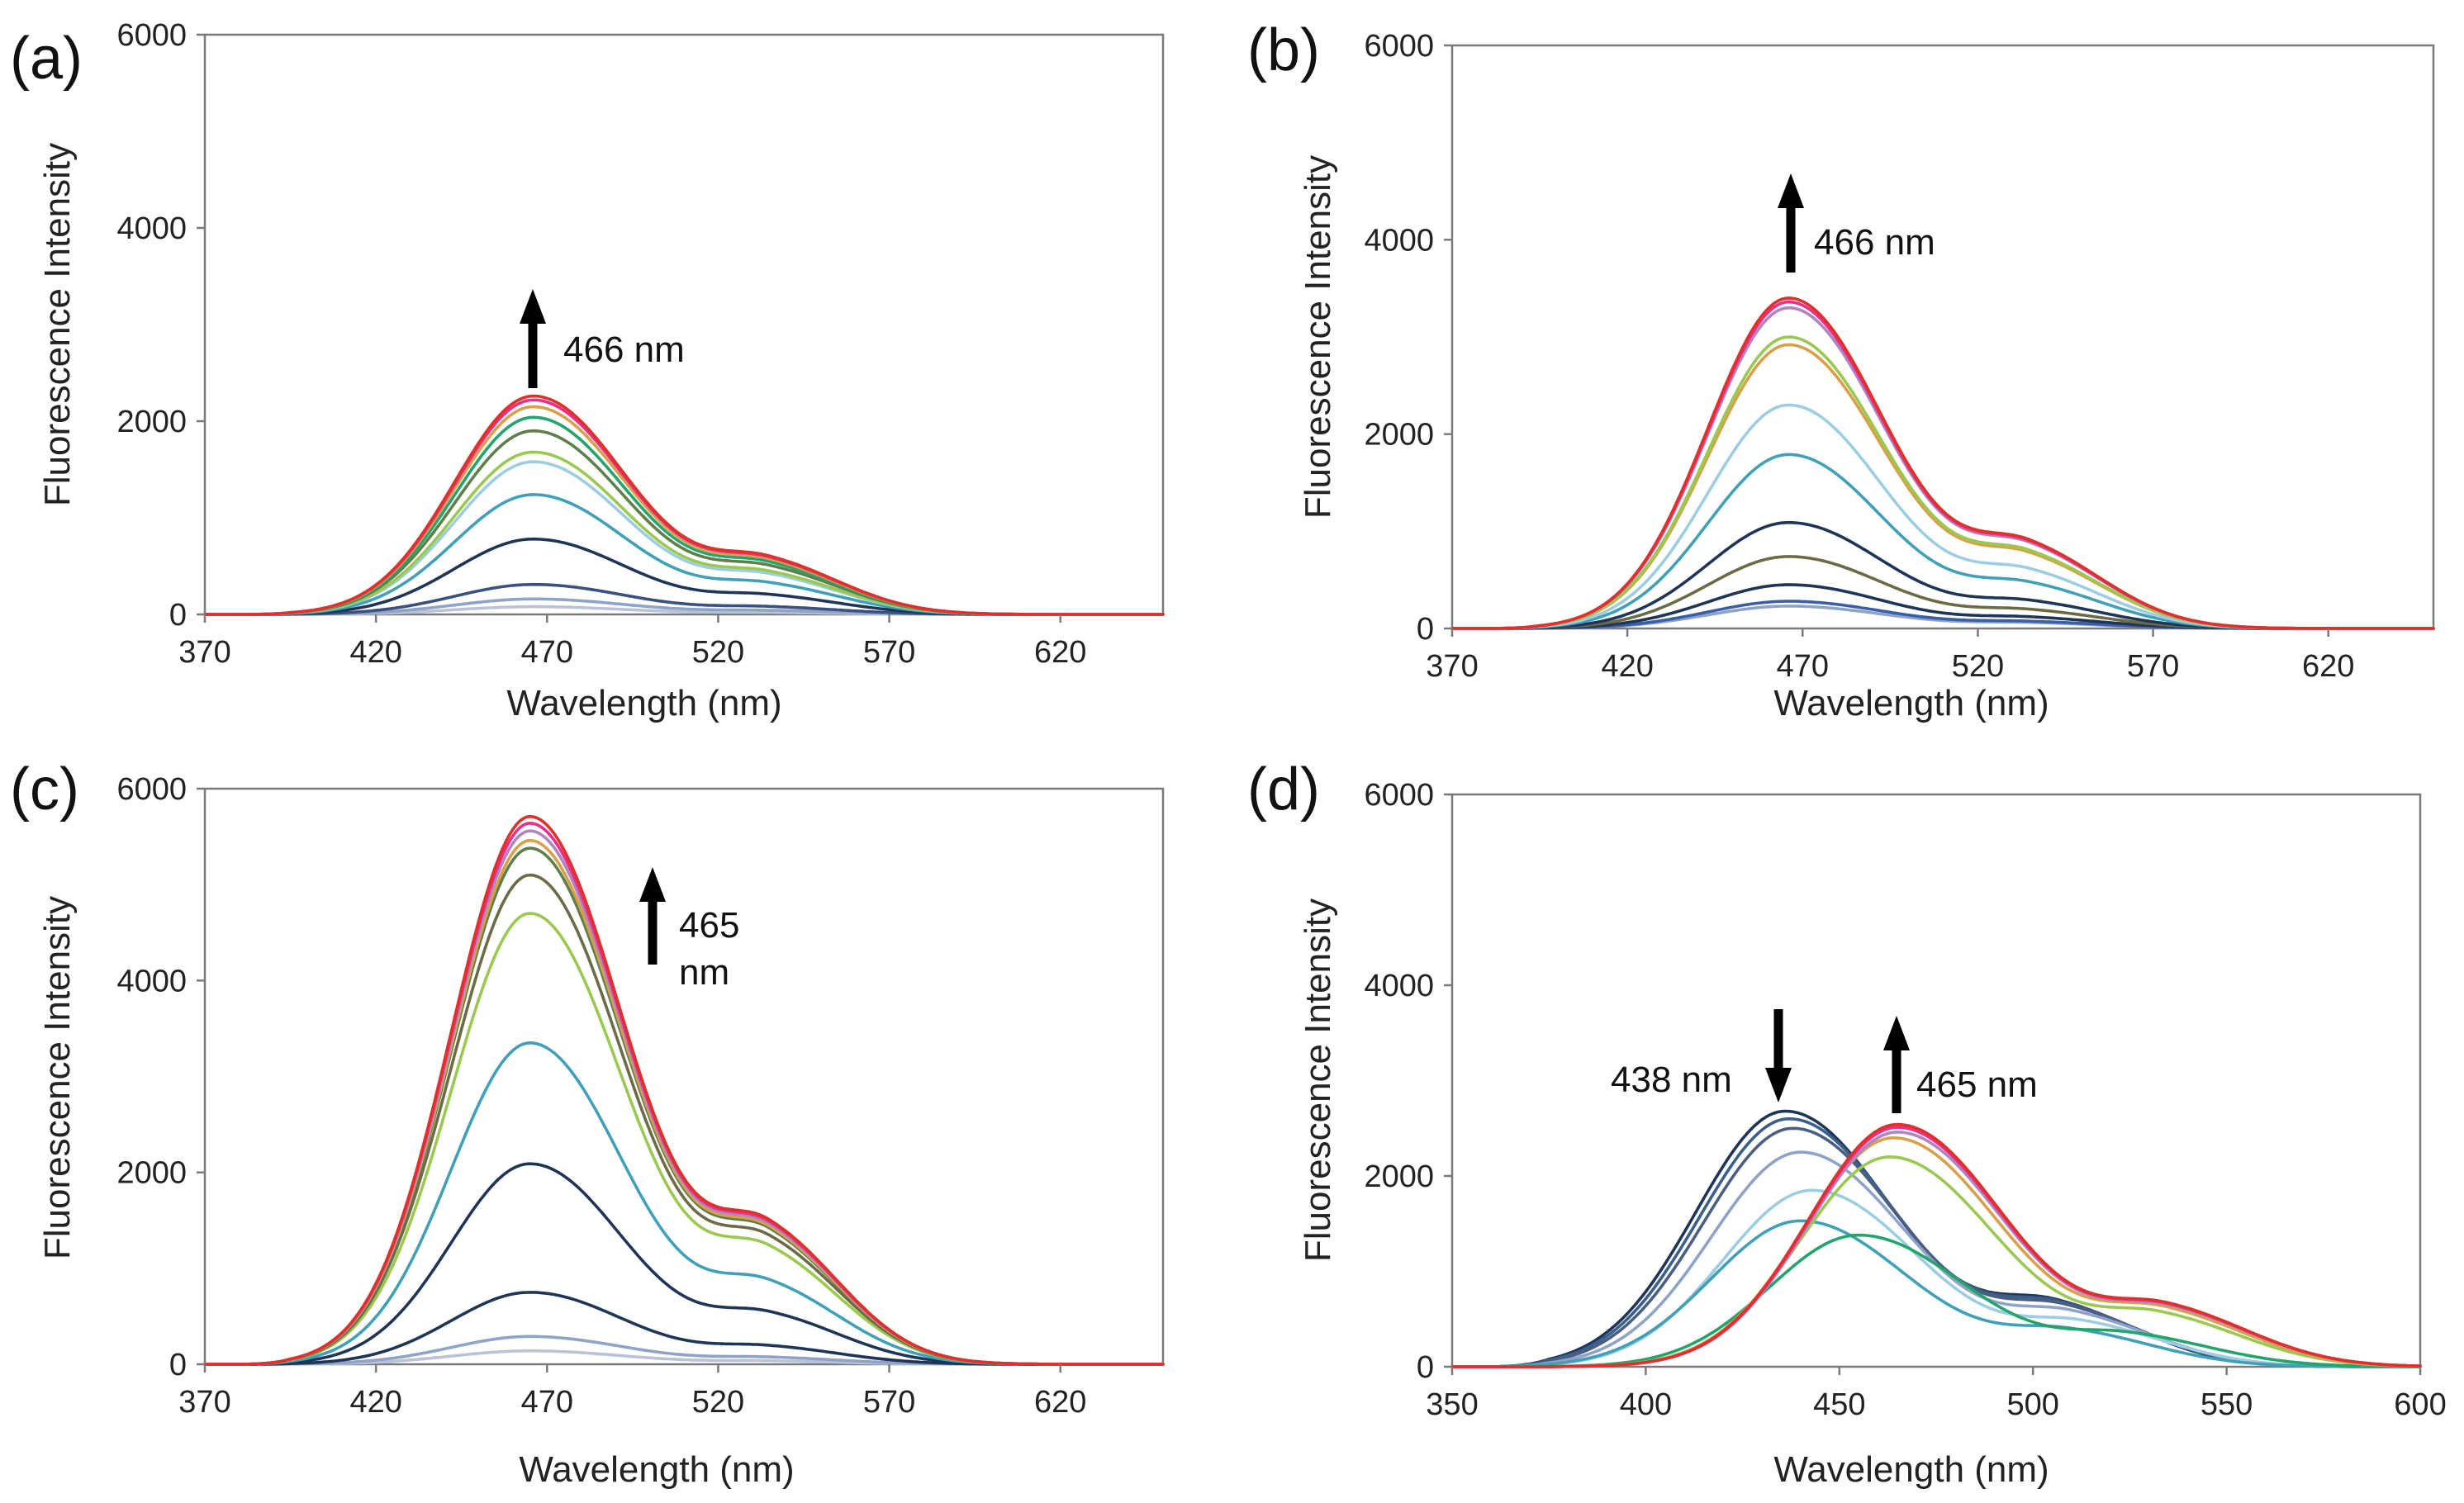 The width and height of the screenshot is (2464, 1503). I want to click on x-tick-label-d: 550, so click(2227, 1404).